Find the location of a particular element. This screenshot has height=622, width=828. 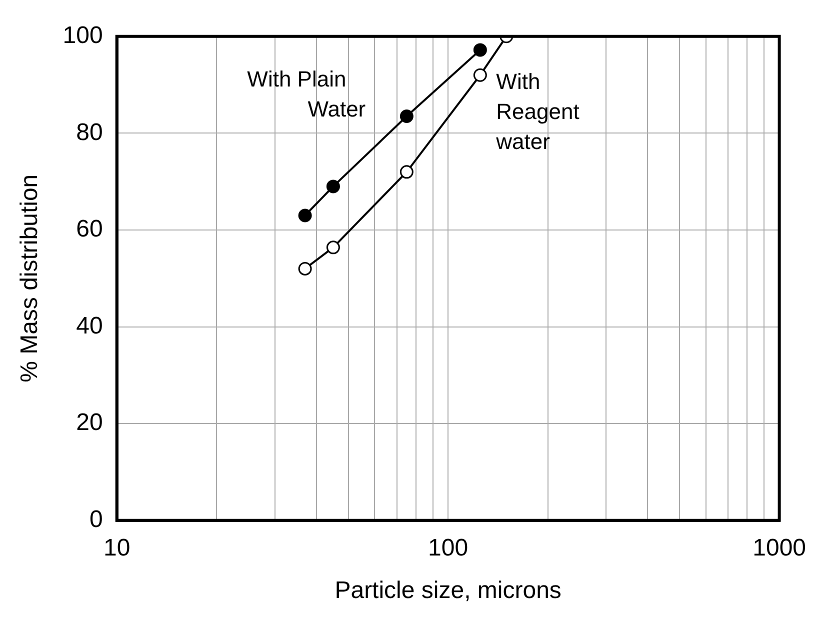

series-label: With Plain Water is located at coordinates (306, 94).